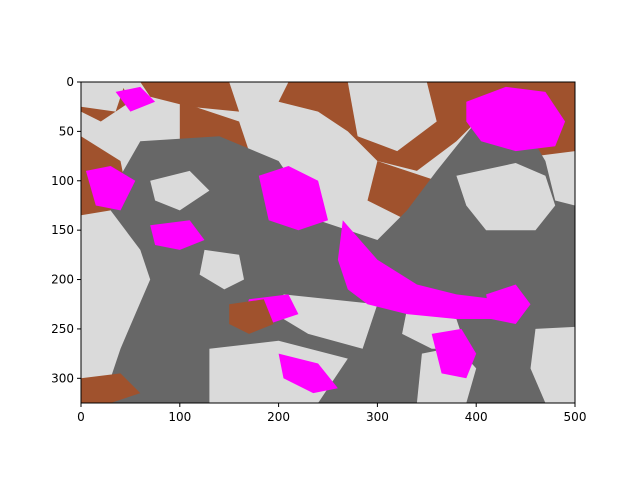 This screenshot has width=640, height=480. Describe the element at coordinates (66, 131) in the screenshot. I see `y-tick-label: 50` at that location.